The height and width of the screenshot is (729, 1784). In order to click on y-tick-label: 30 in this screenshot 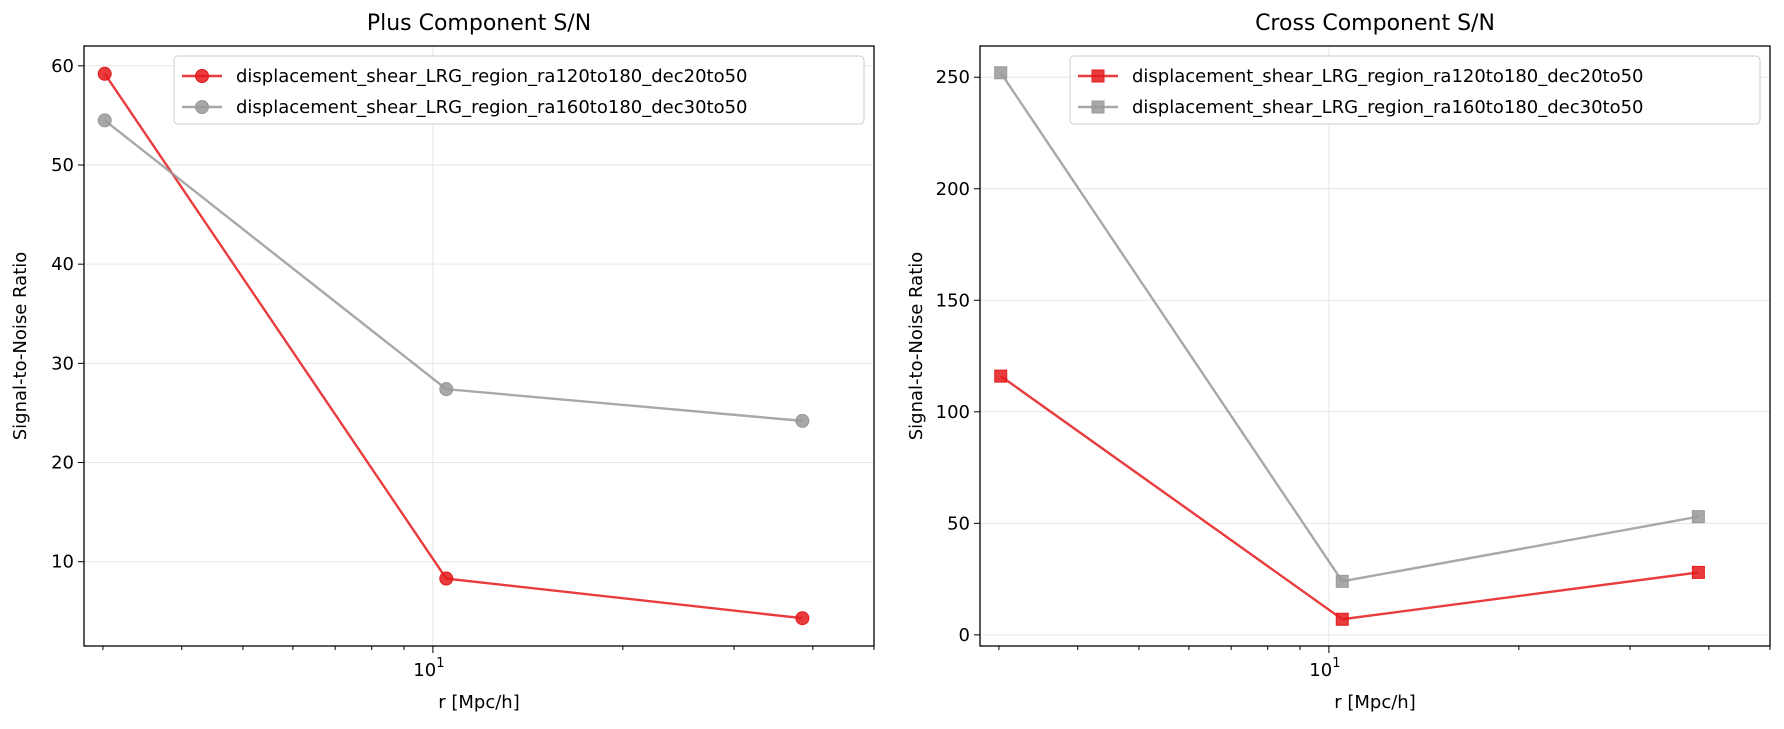, I will do `click(62, 363)`.